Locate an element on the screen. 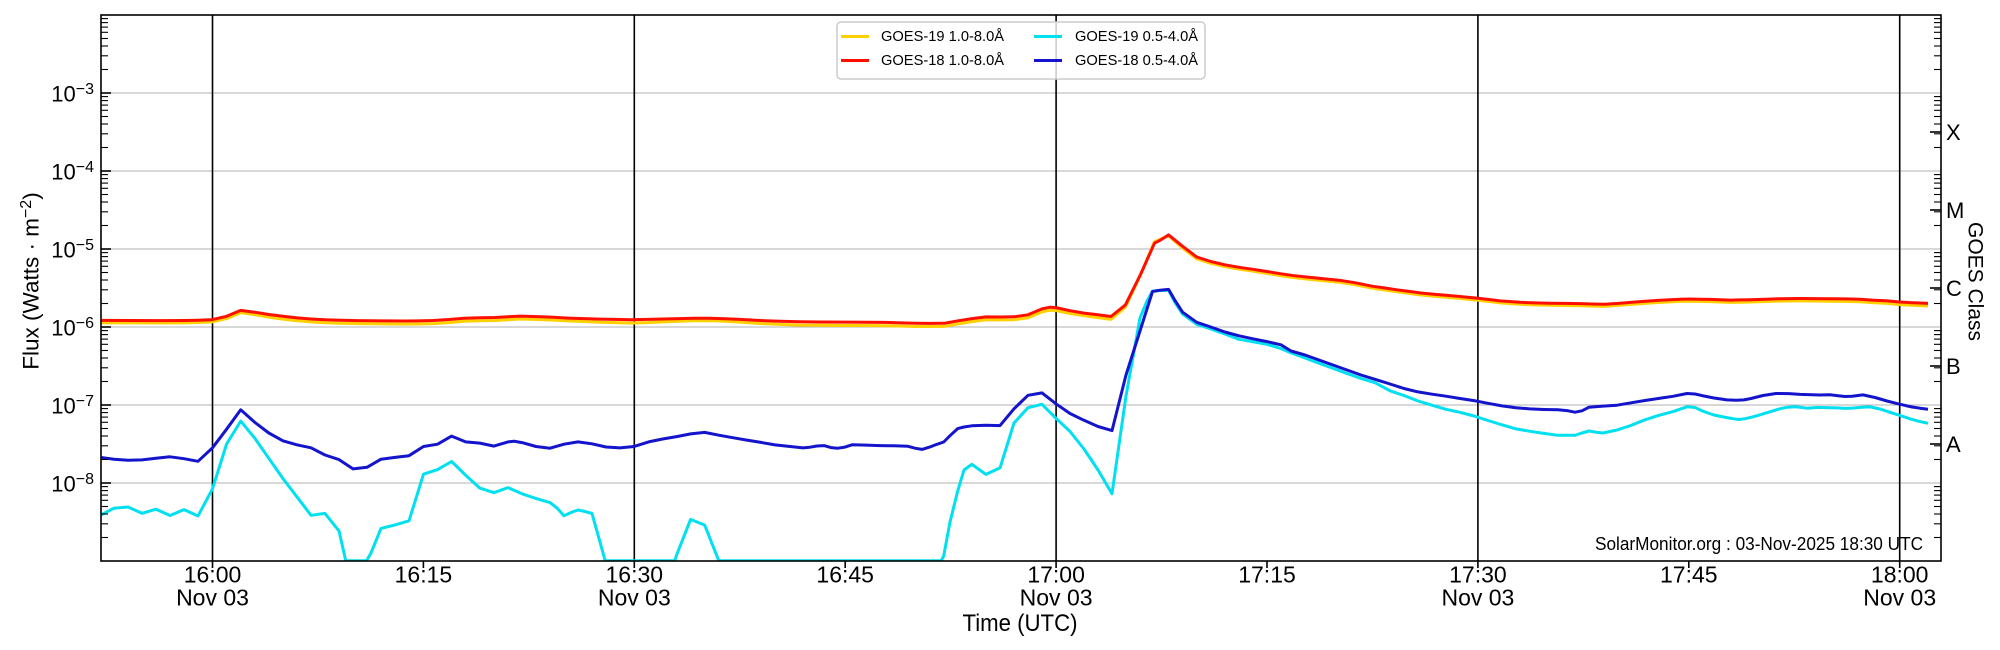 This screenshot has height=650, width=2000. svg-text: 17:15 is located at coordinates (1267, 575).